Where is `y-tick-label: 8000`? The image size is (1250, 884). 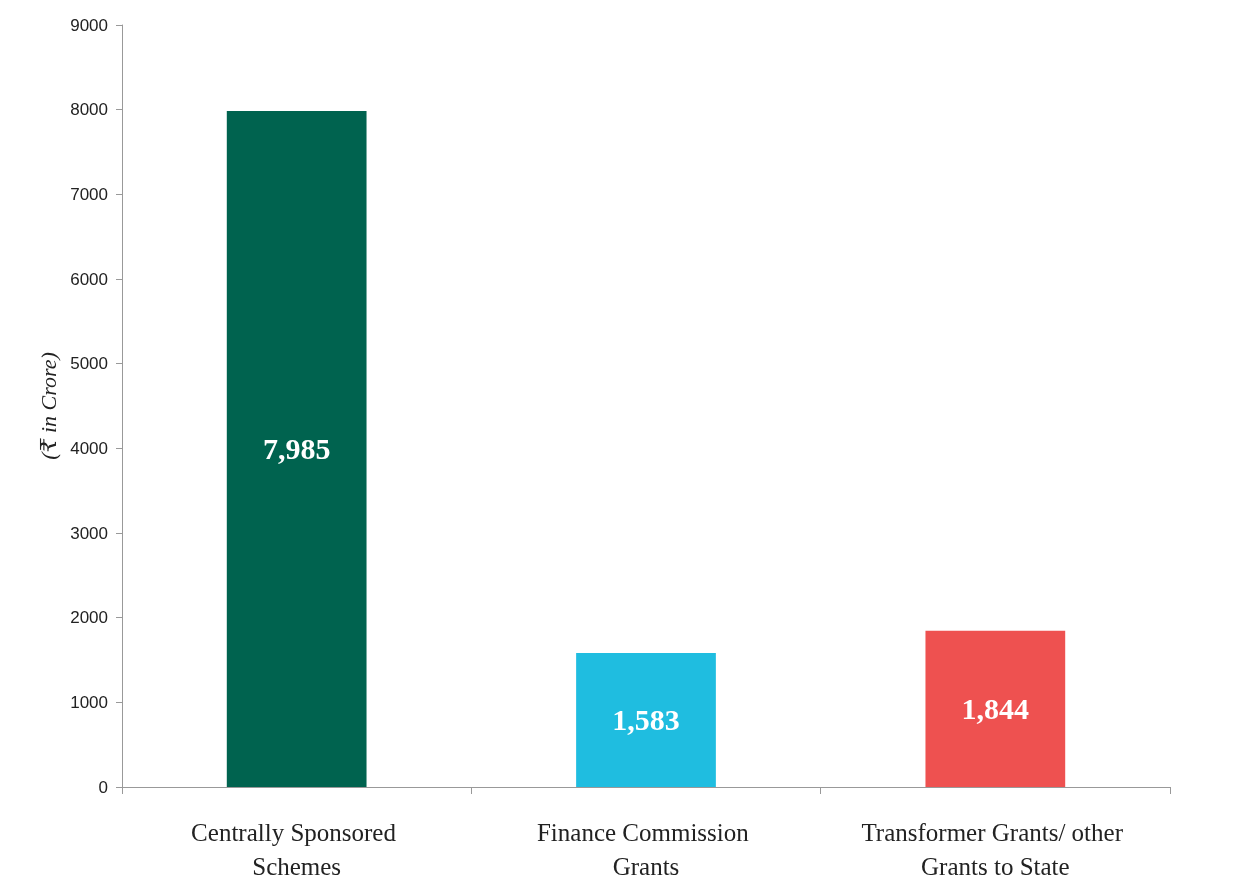 y-tick-label: 8000 is located at coordinates (89, 110).